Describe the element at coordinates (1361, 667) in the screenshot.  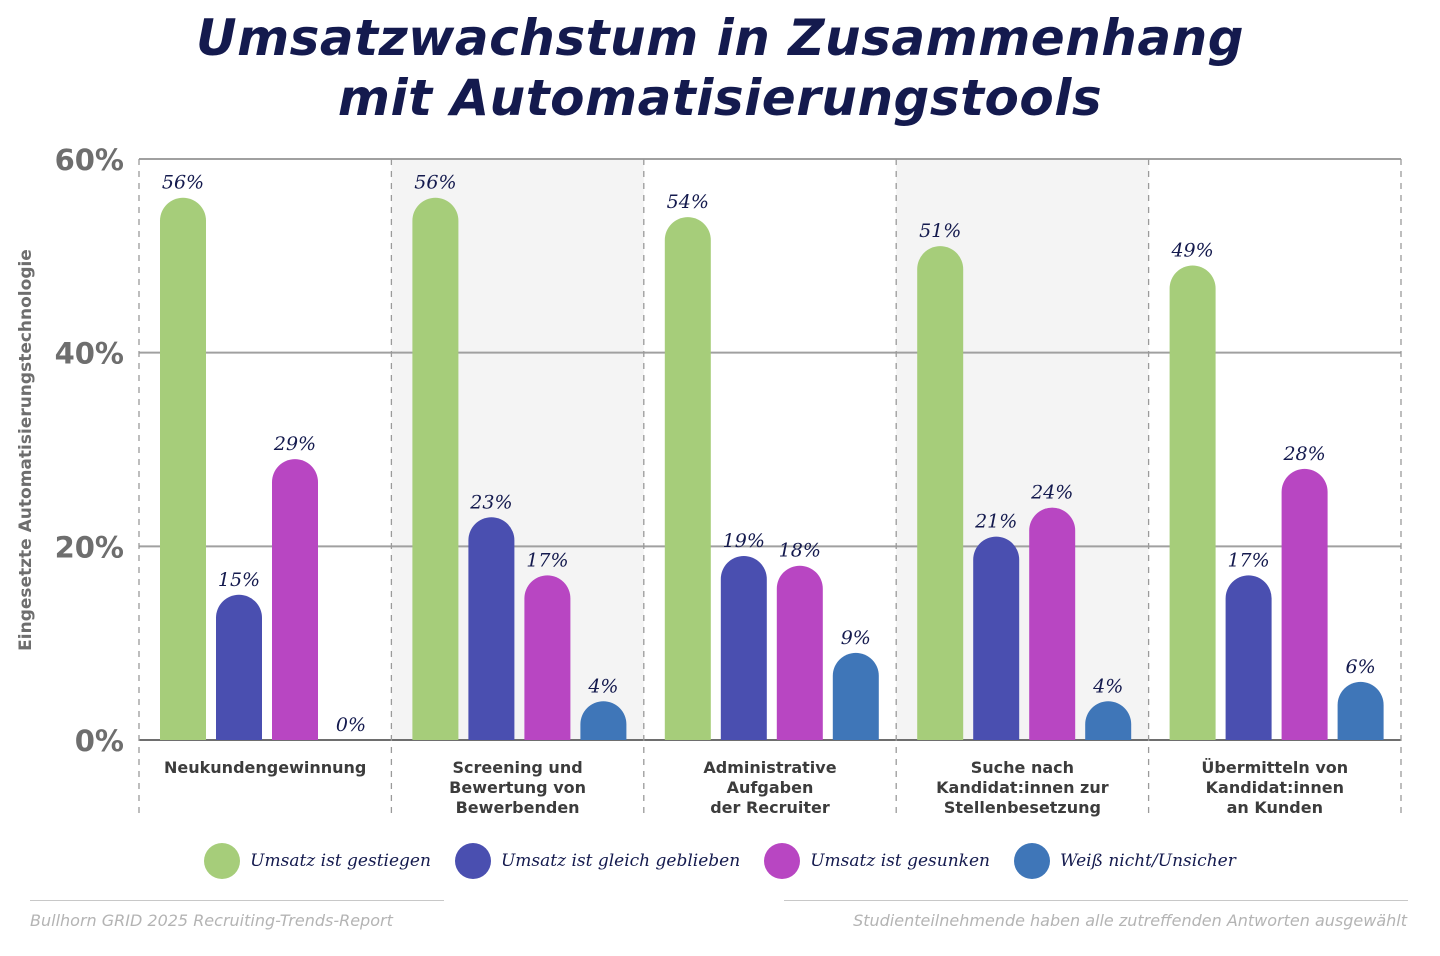
I see `bar-value-label: 6%` at that location.